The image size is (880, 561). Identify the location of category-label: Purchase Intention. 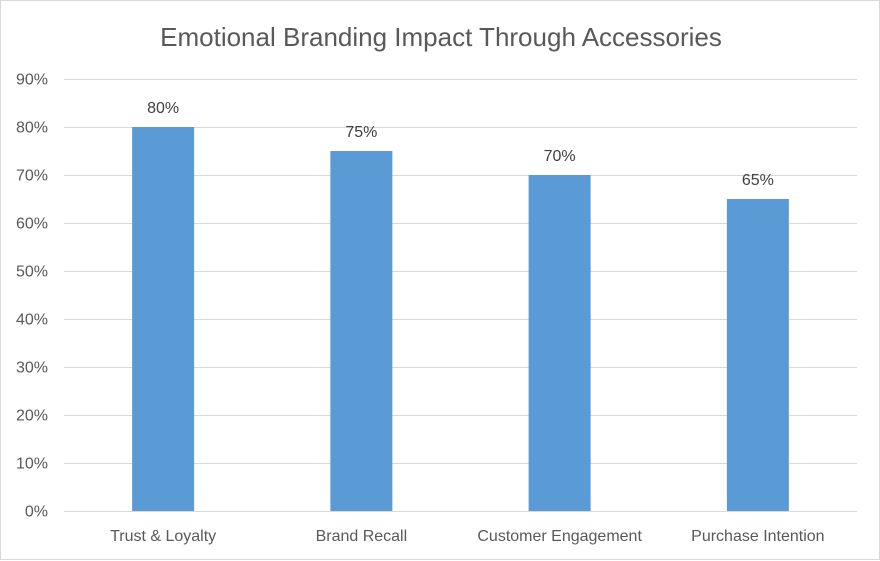
(757, 536).